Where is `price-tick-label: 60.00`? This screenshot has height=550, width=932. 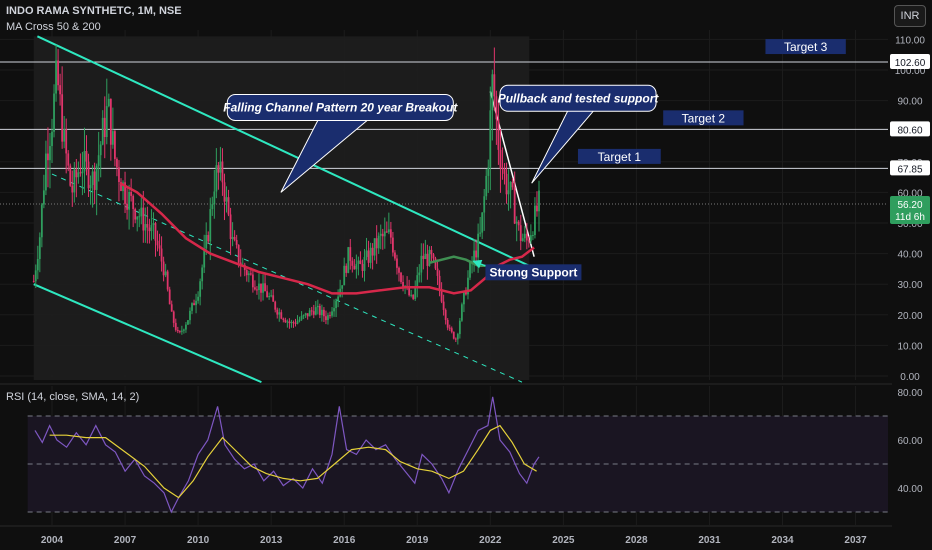
price-tick-label: 60.00 is located at coordinates (909, 193).